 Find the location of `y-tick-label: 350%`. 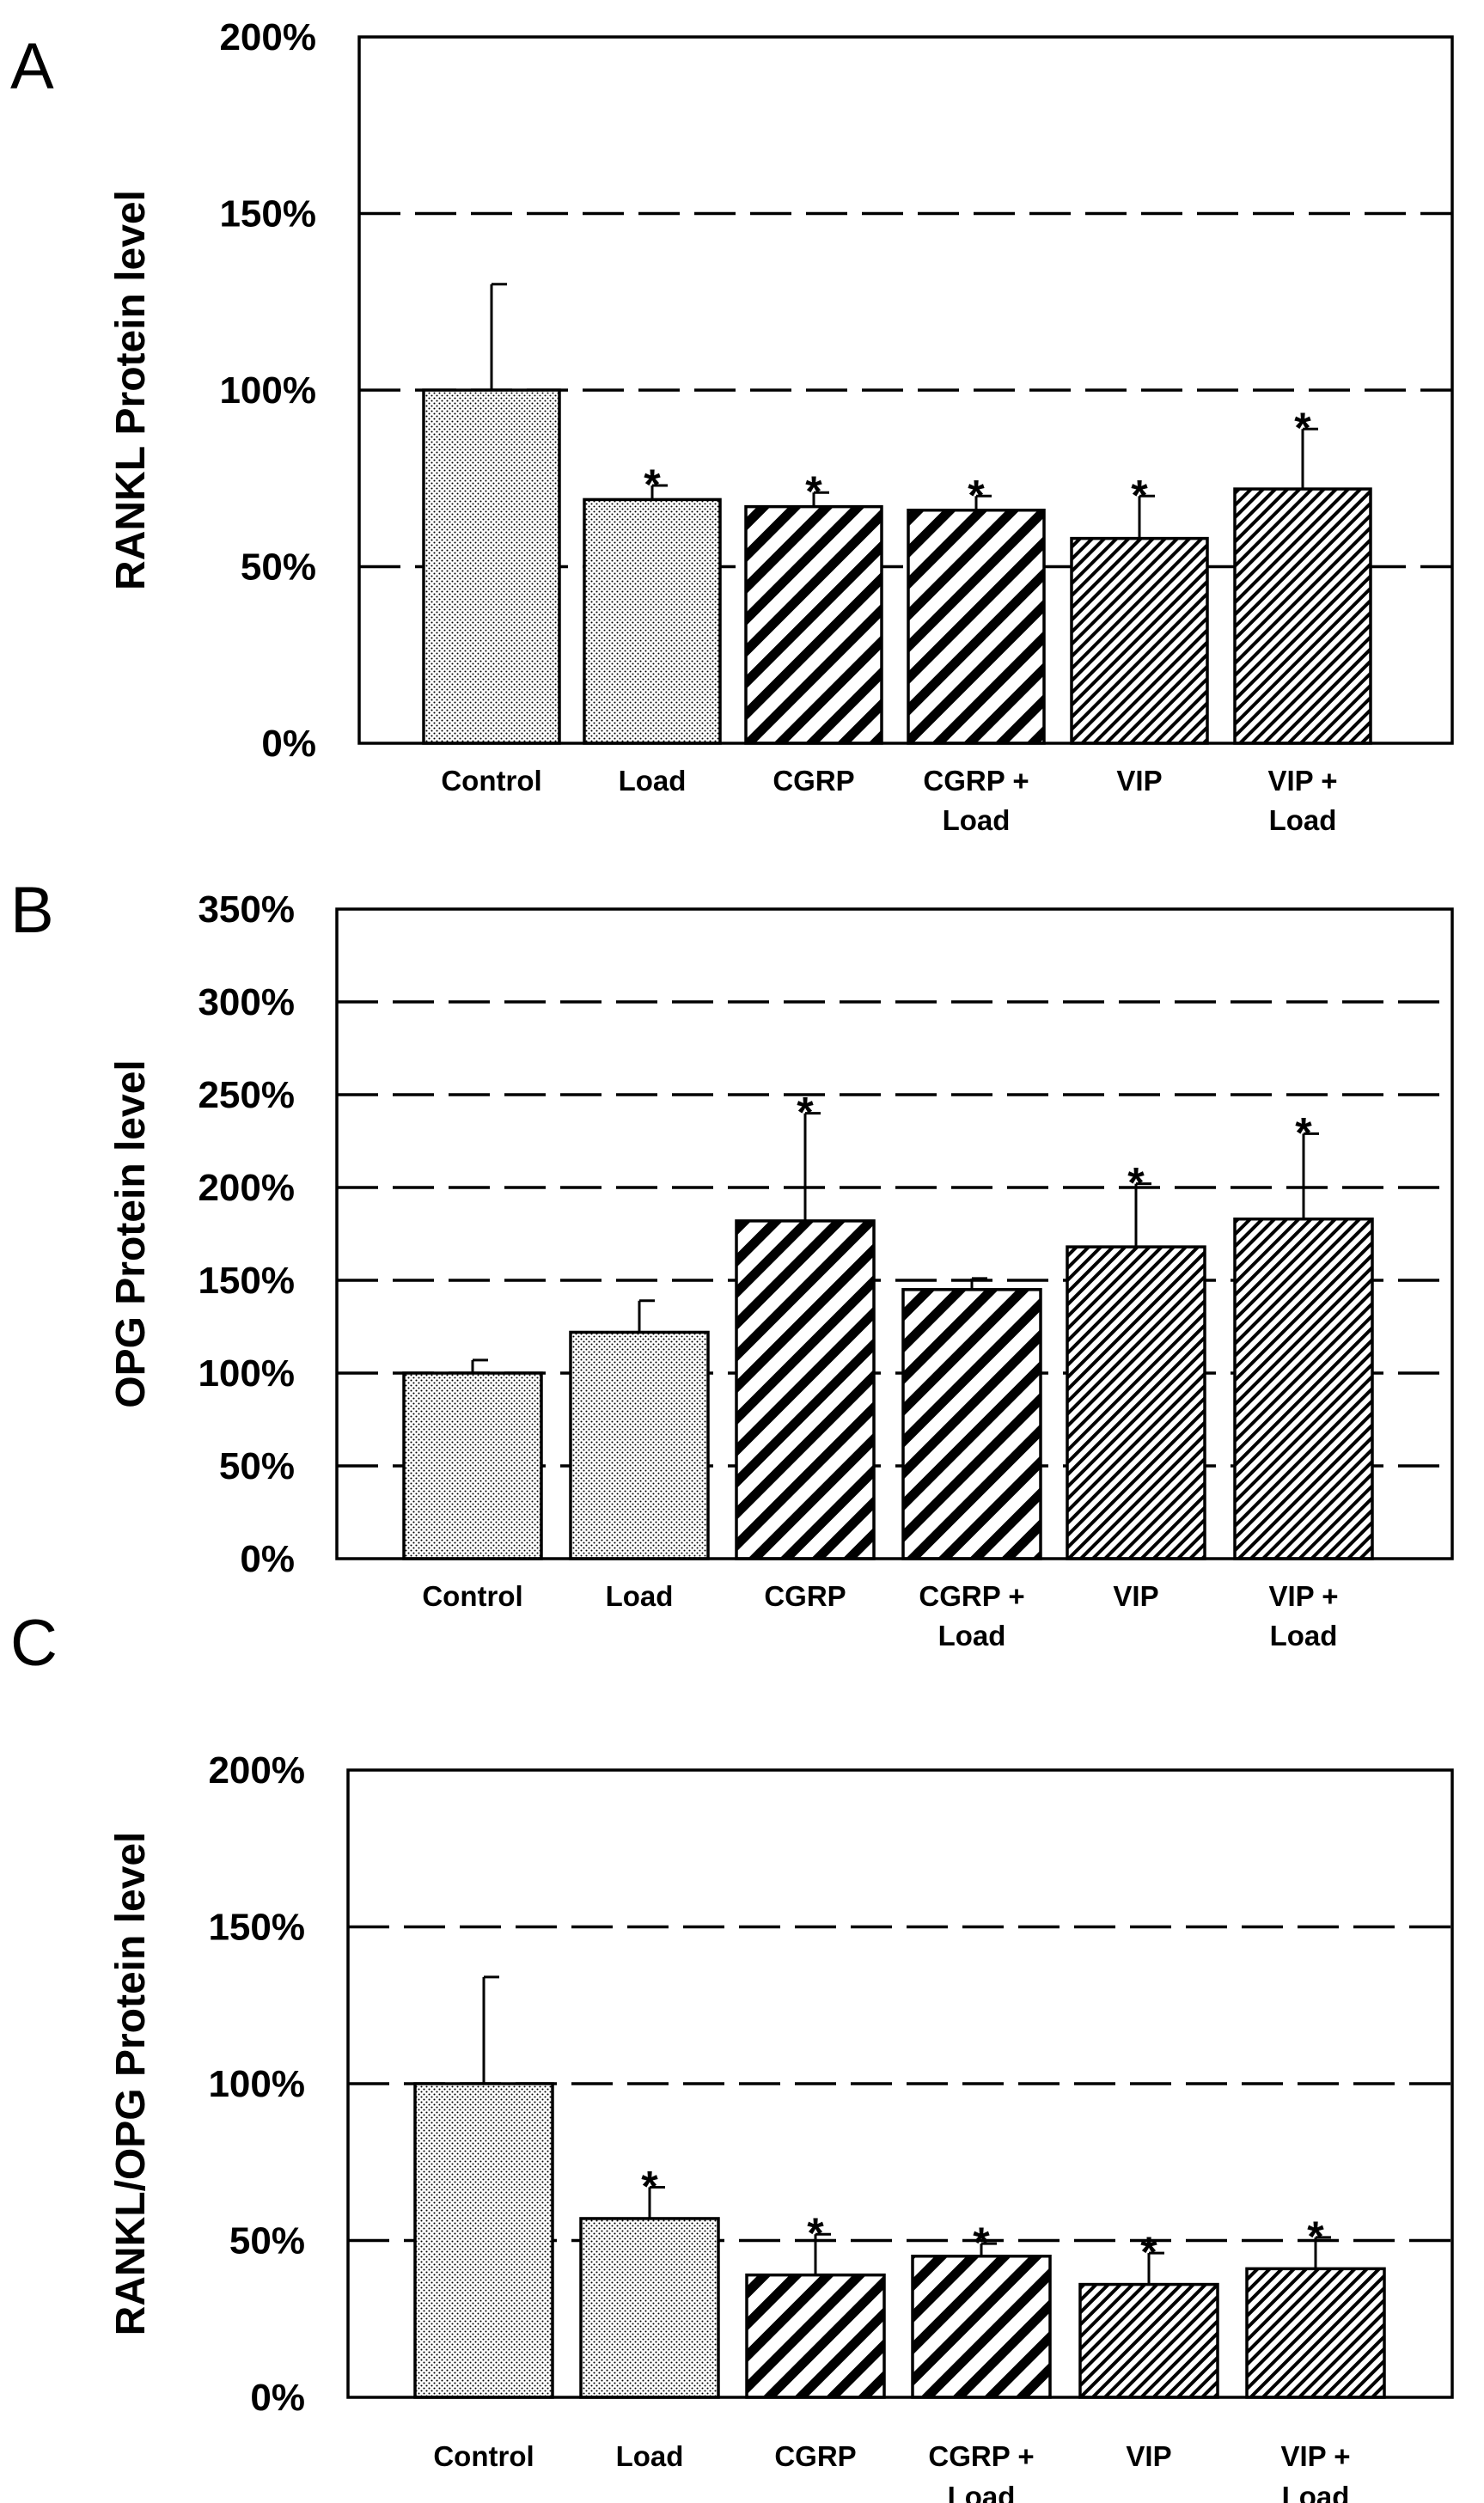

y-tick-label: 350% is located at coordinates (247, 909).